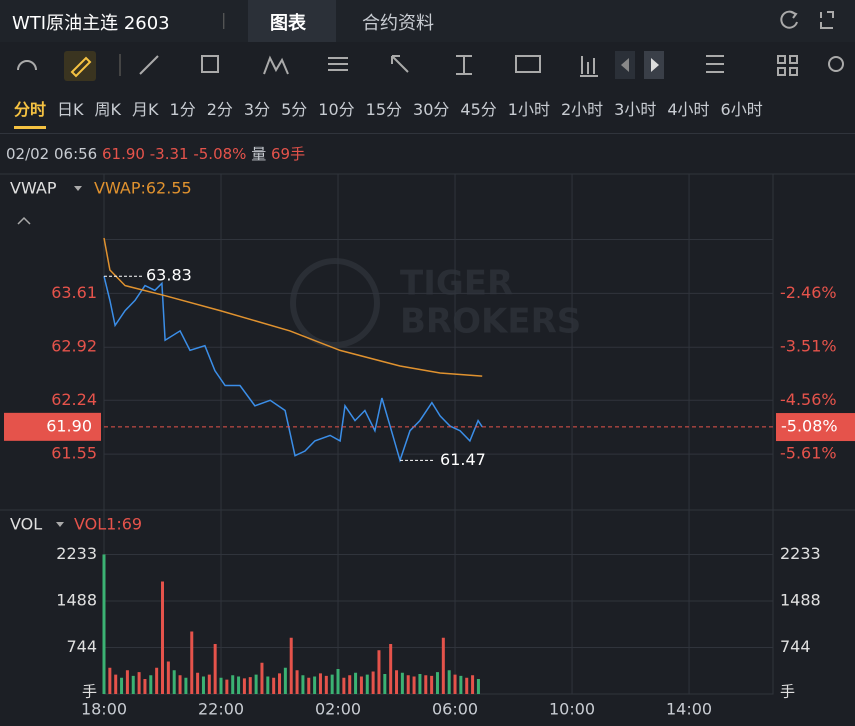 The image size is (855, 726). Describe the element at coordinates (741, 109) in the screenshot. I see `period-tab: 6小时` at that location.